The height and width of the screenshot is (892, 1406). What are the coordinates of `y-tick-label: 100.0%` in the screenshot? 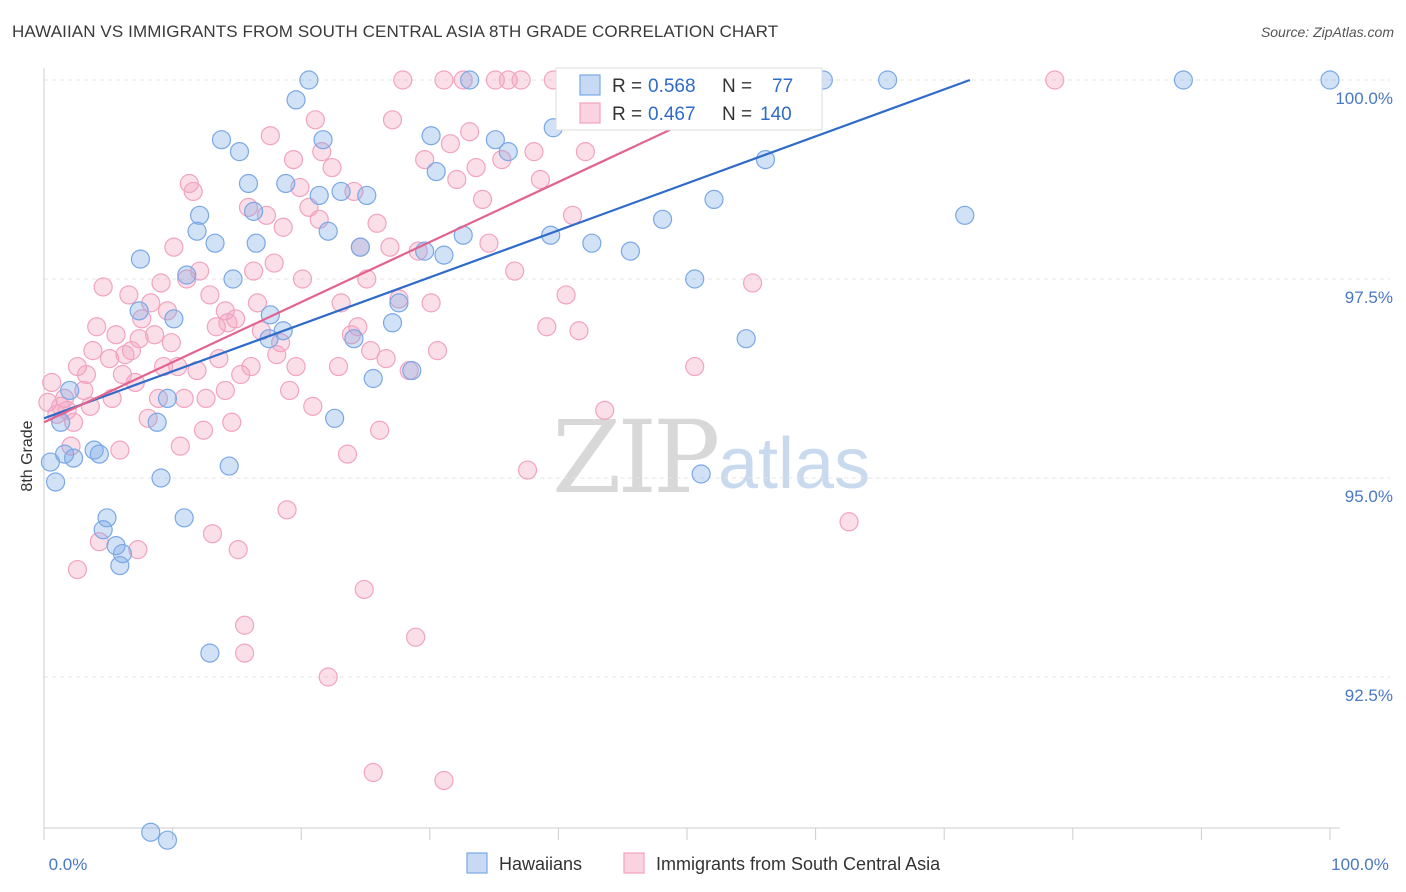 It's located at (1364, 98).